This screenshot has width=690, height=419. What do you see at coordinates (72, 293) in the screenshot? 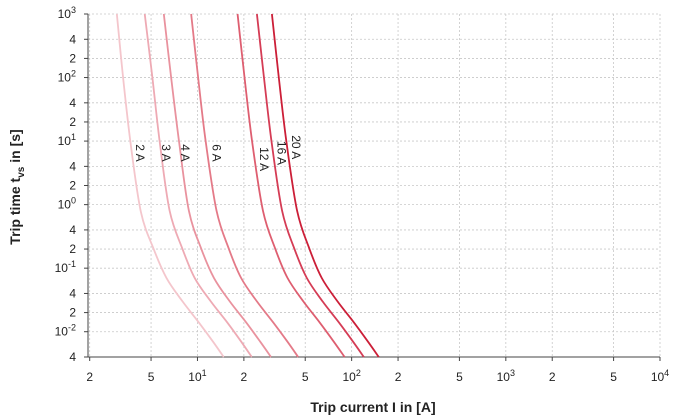
I see `y-tick-label-3: 4` at bounding box center [72, 293].